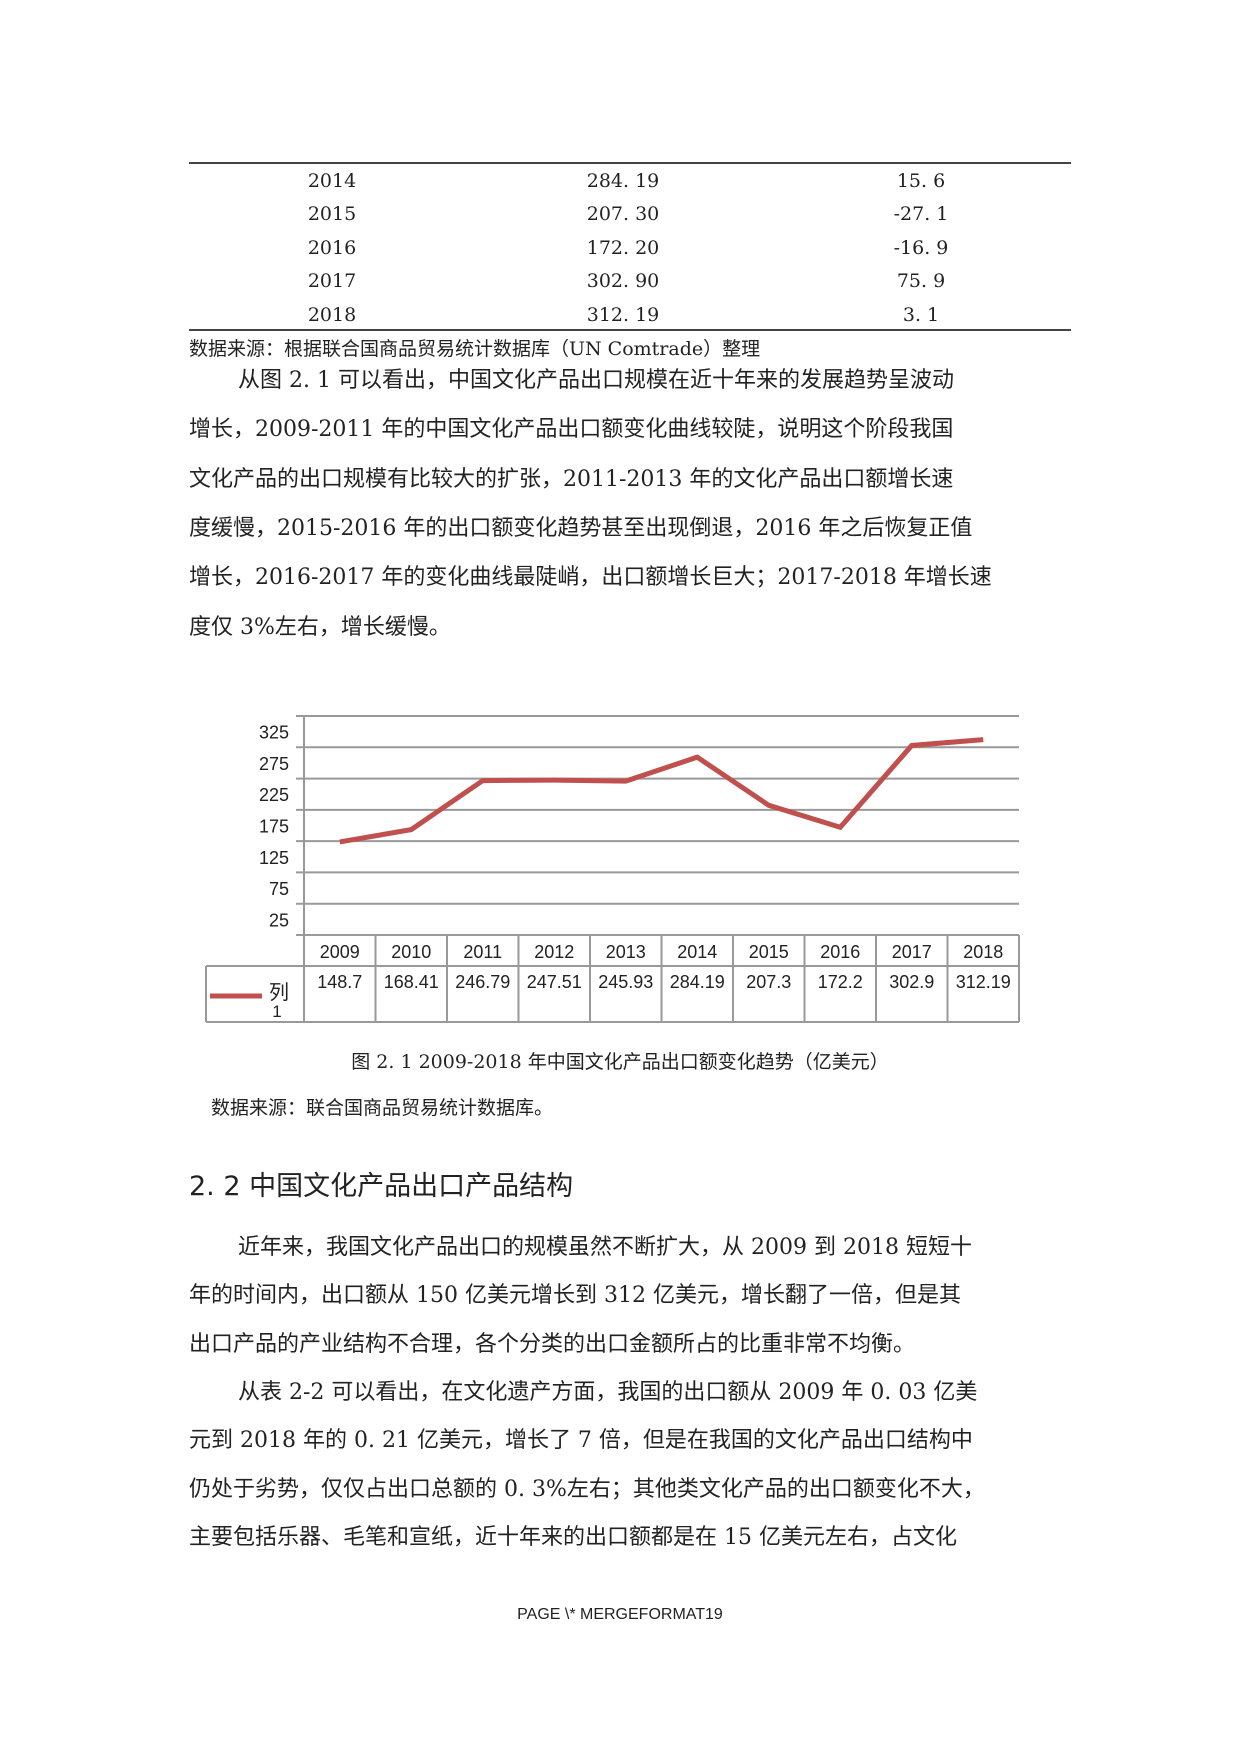 This screenshot has width=1240, height=1754. Describe the element at coordinates (605, 1247) in the screenshot. I see `text-line: 近年来，我国文化产品出口的规模虽然不断扩大，从 2009 到 2018 短短十` at that location.